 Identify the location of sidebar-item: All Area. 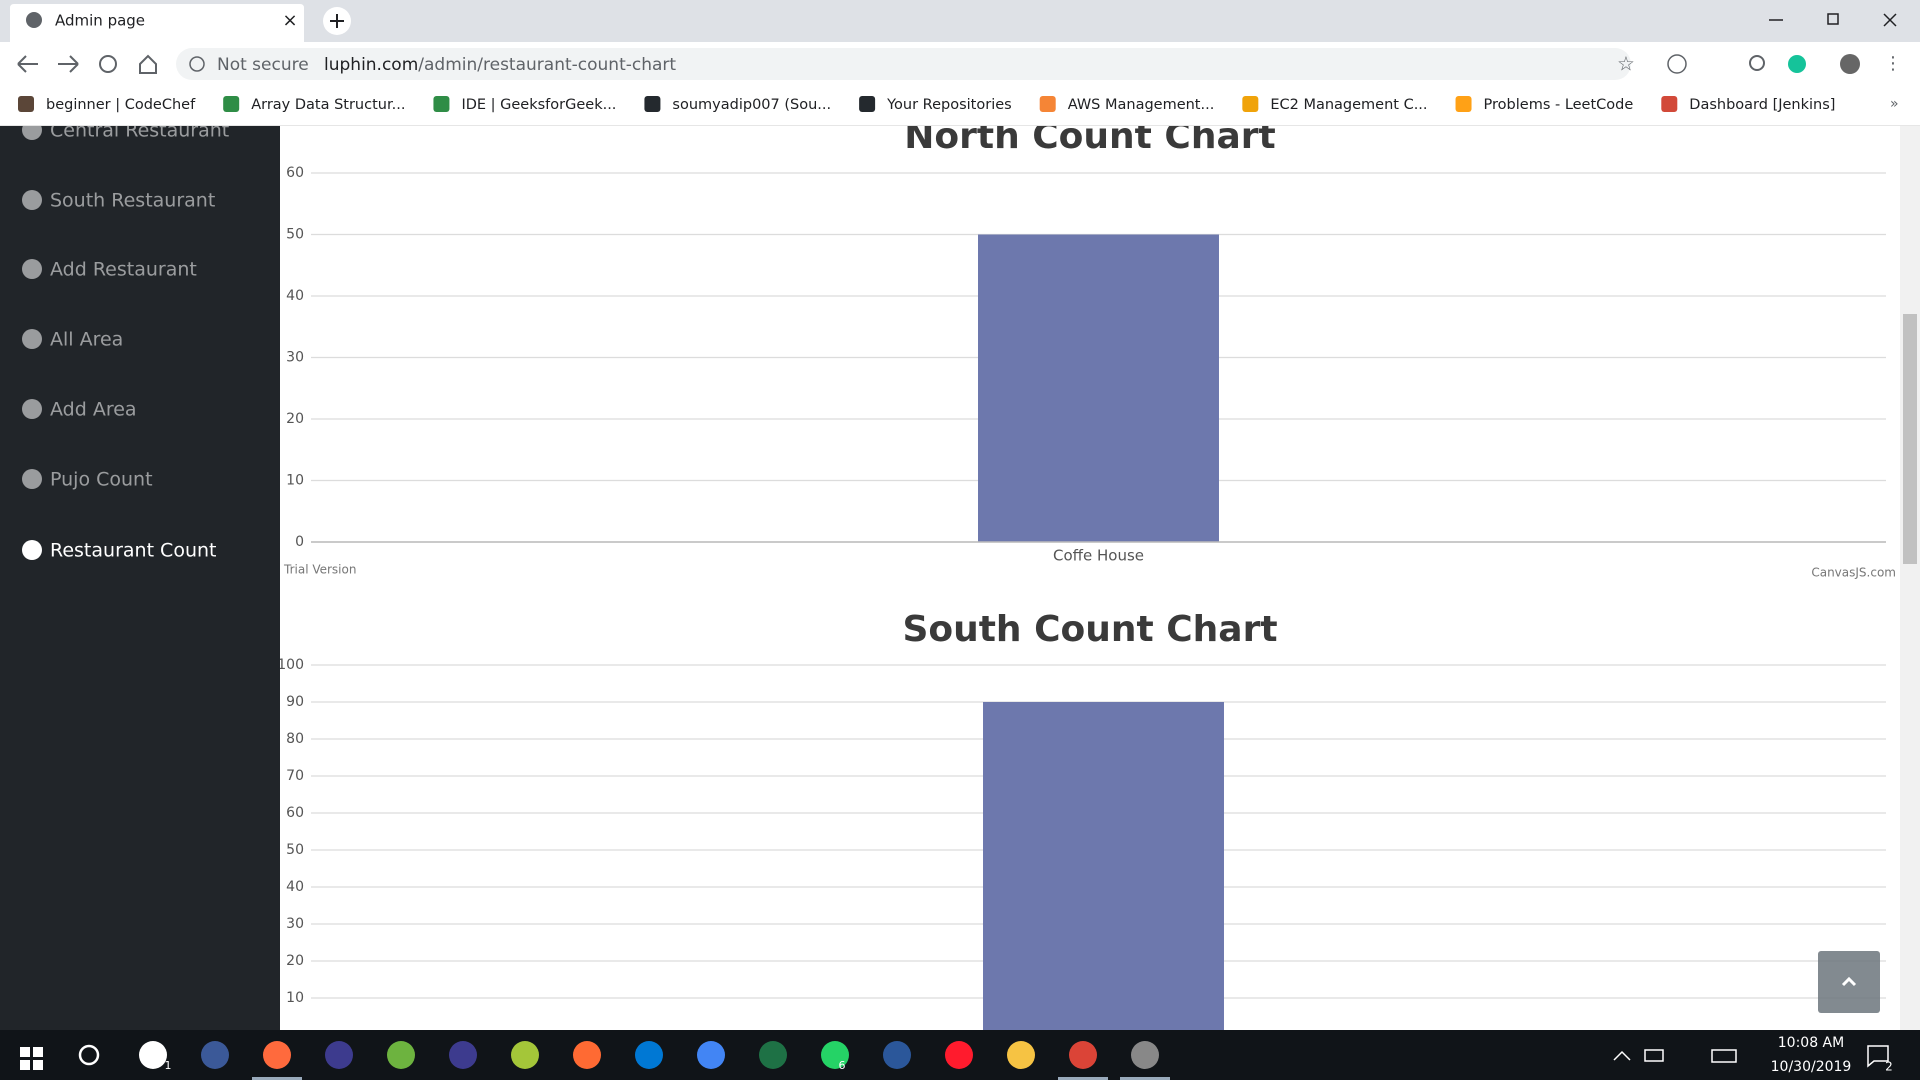
(86, 340).